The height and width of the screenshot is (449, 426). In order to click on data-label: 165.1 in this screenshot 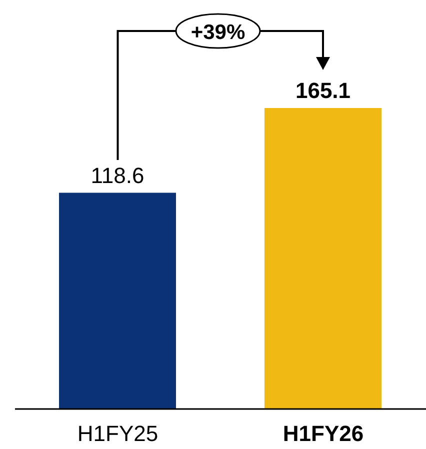, I will do `click(323, 90)`.